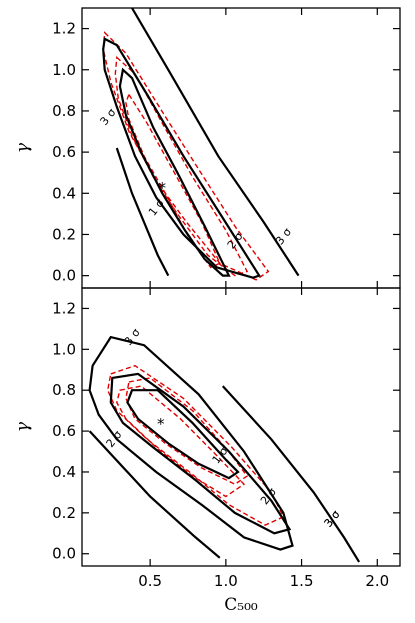 This screenshot has height=623, width=415. I want to click on x-tick-label: 1.0, so click(226, 581).